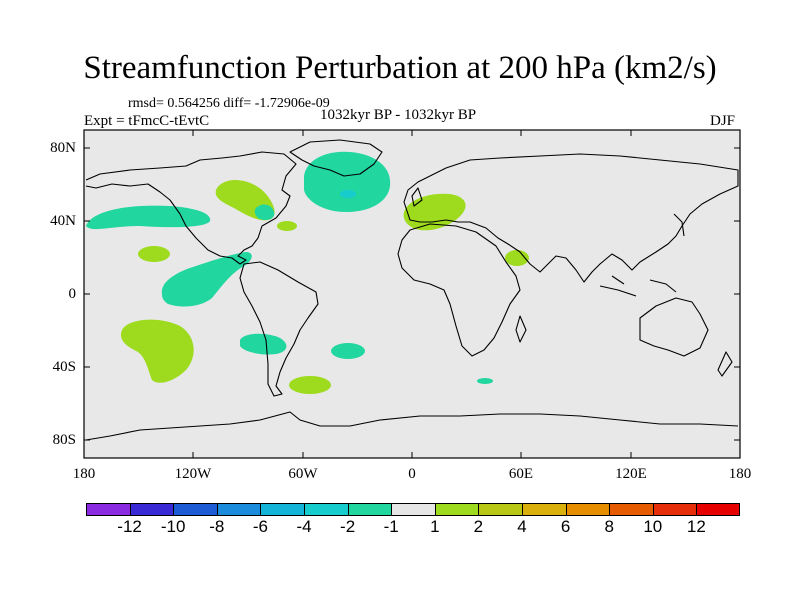 The height and width of the screenshot is (600, 800). Describe the element at coordinates (417, 197) in the screenshot. I see `coast-uk` at that location.